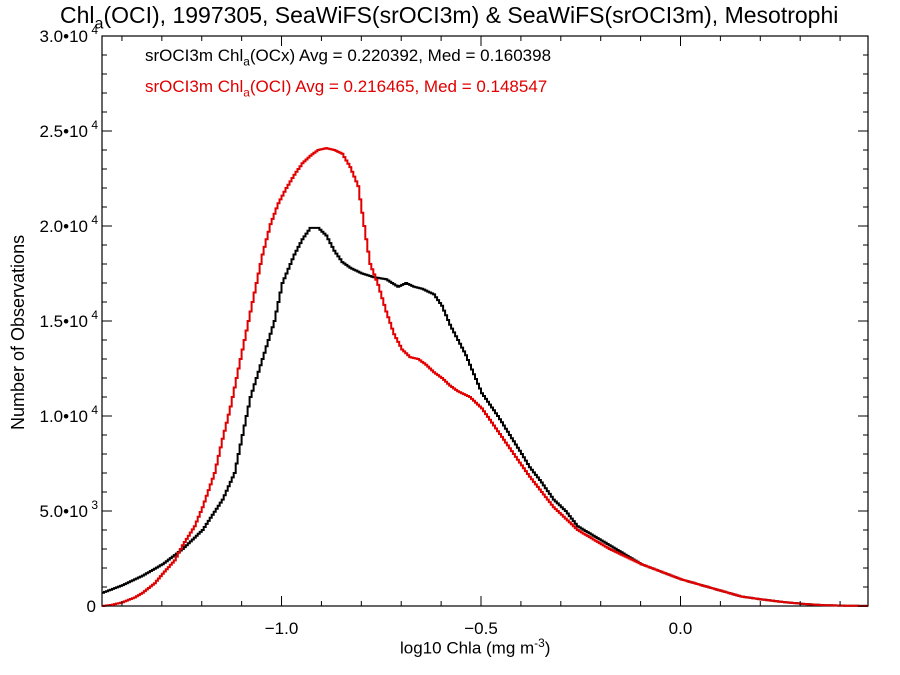 The height and width of the screenshot is (675, 900). Describe the element at coordinates (64, 416) in the screenshot. I see `y-tick-label: 1.0•10` at that location.